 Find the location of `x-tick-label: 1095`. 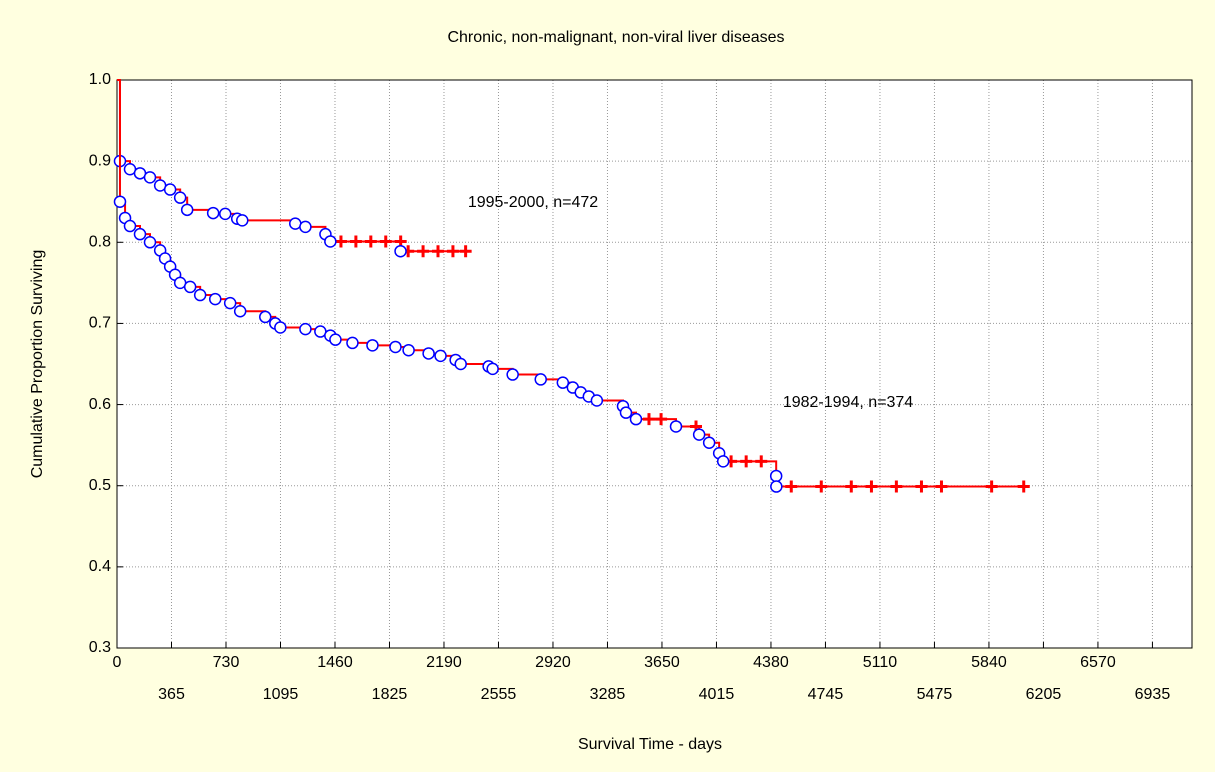

x-tick-label: 1095 is located at coordinates (281, 694).